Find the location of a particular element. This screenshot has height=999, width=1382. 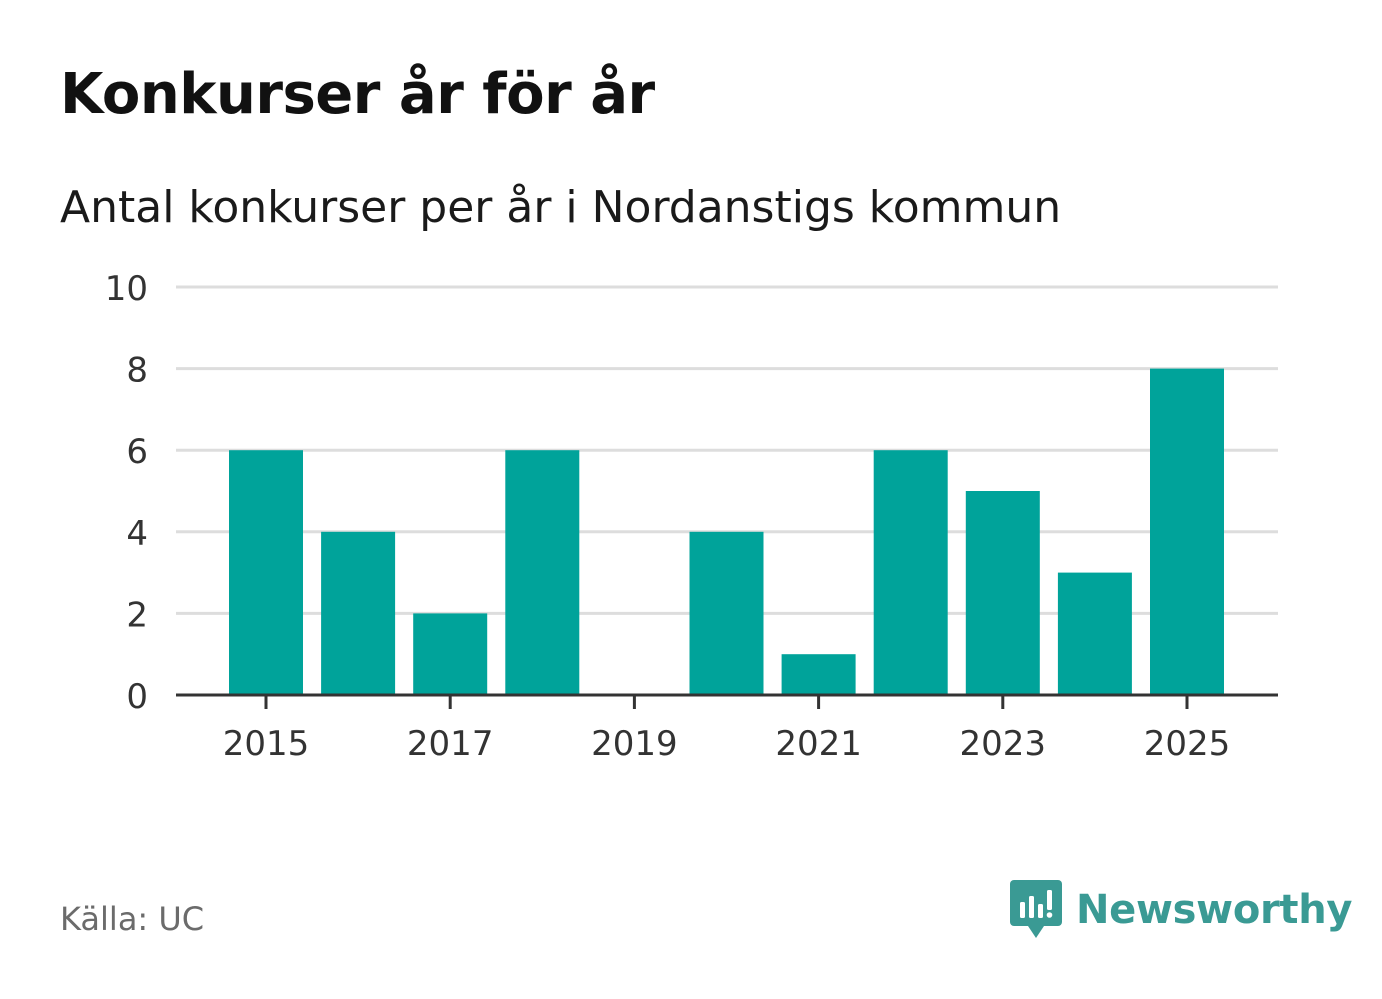

y-tick-label: 10 is located at coordinates (126, 289).